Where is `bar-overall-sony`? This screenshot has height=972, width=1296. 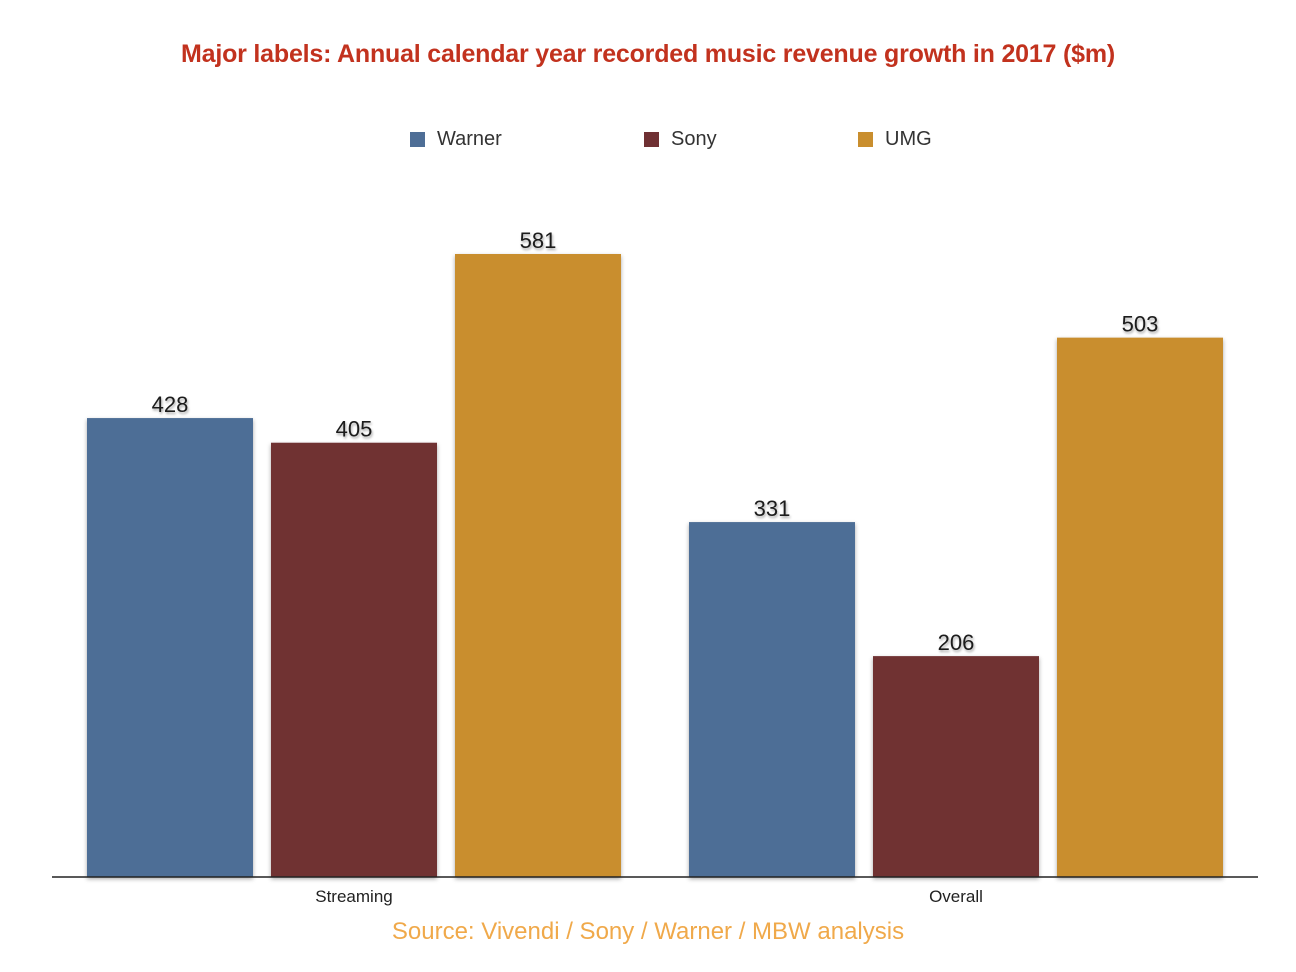
bar-overall-sony is located at coordinates (956, 766).